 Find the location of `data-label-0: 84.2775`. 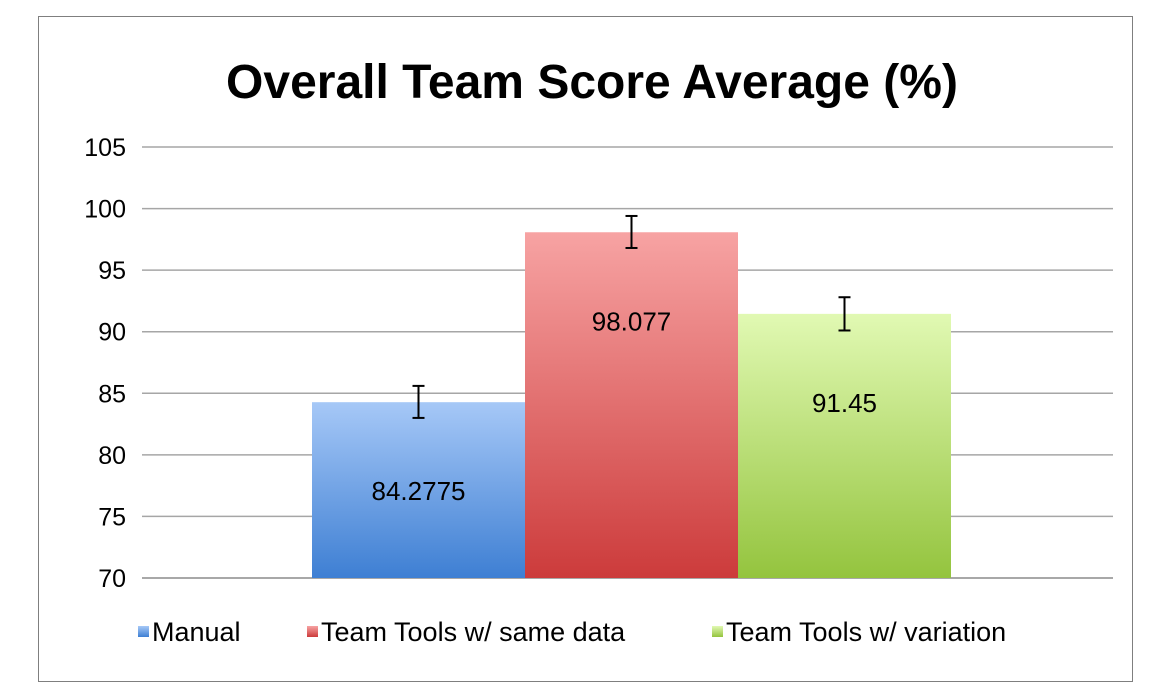

data-label-0: 84.2775 is located at coordinates (419, 491).